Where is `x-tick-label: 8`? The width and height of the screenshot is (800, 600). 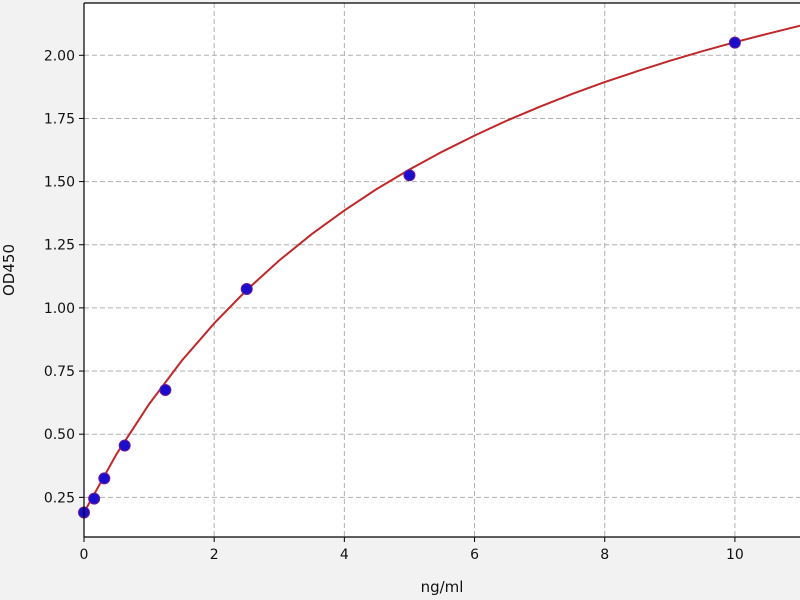
x-tick-label: 8 is located at coordinates (604, 555).